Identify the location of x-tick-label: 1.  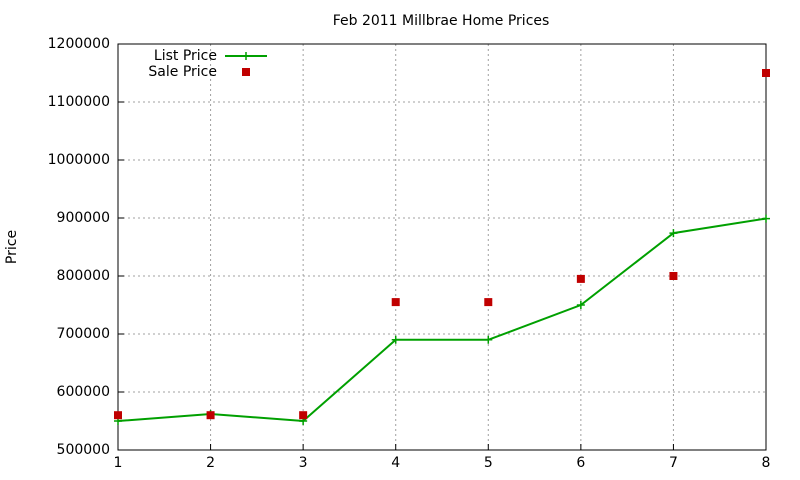
(118, 463).